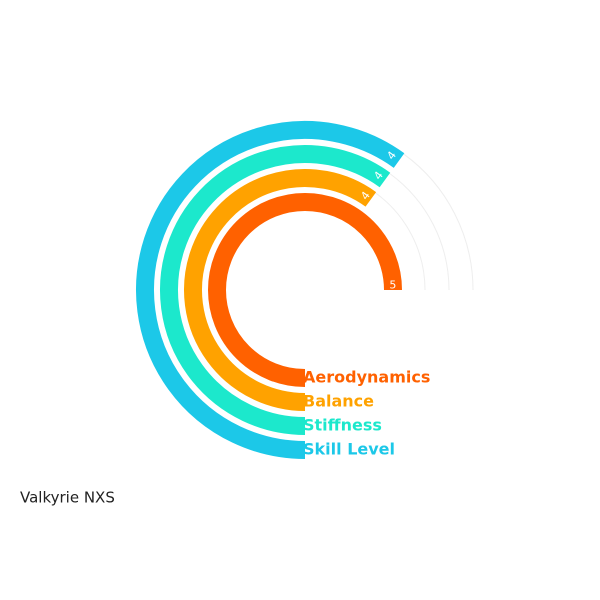  Describe the element at coordinates (67, 498) in the screenshot. I see `chart-title: Valkyrie NXS` at that location.